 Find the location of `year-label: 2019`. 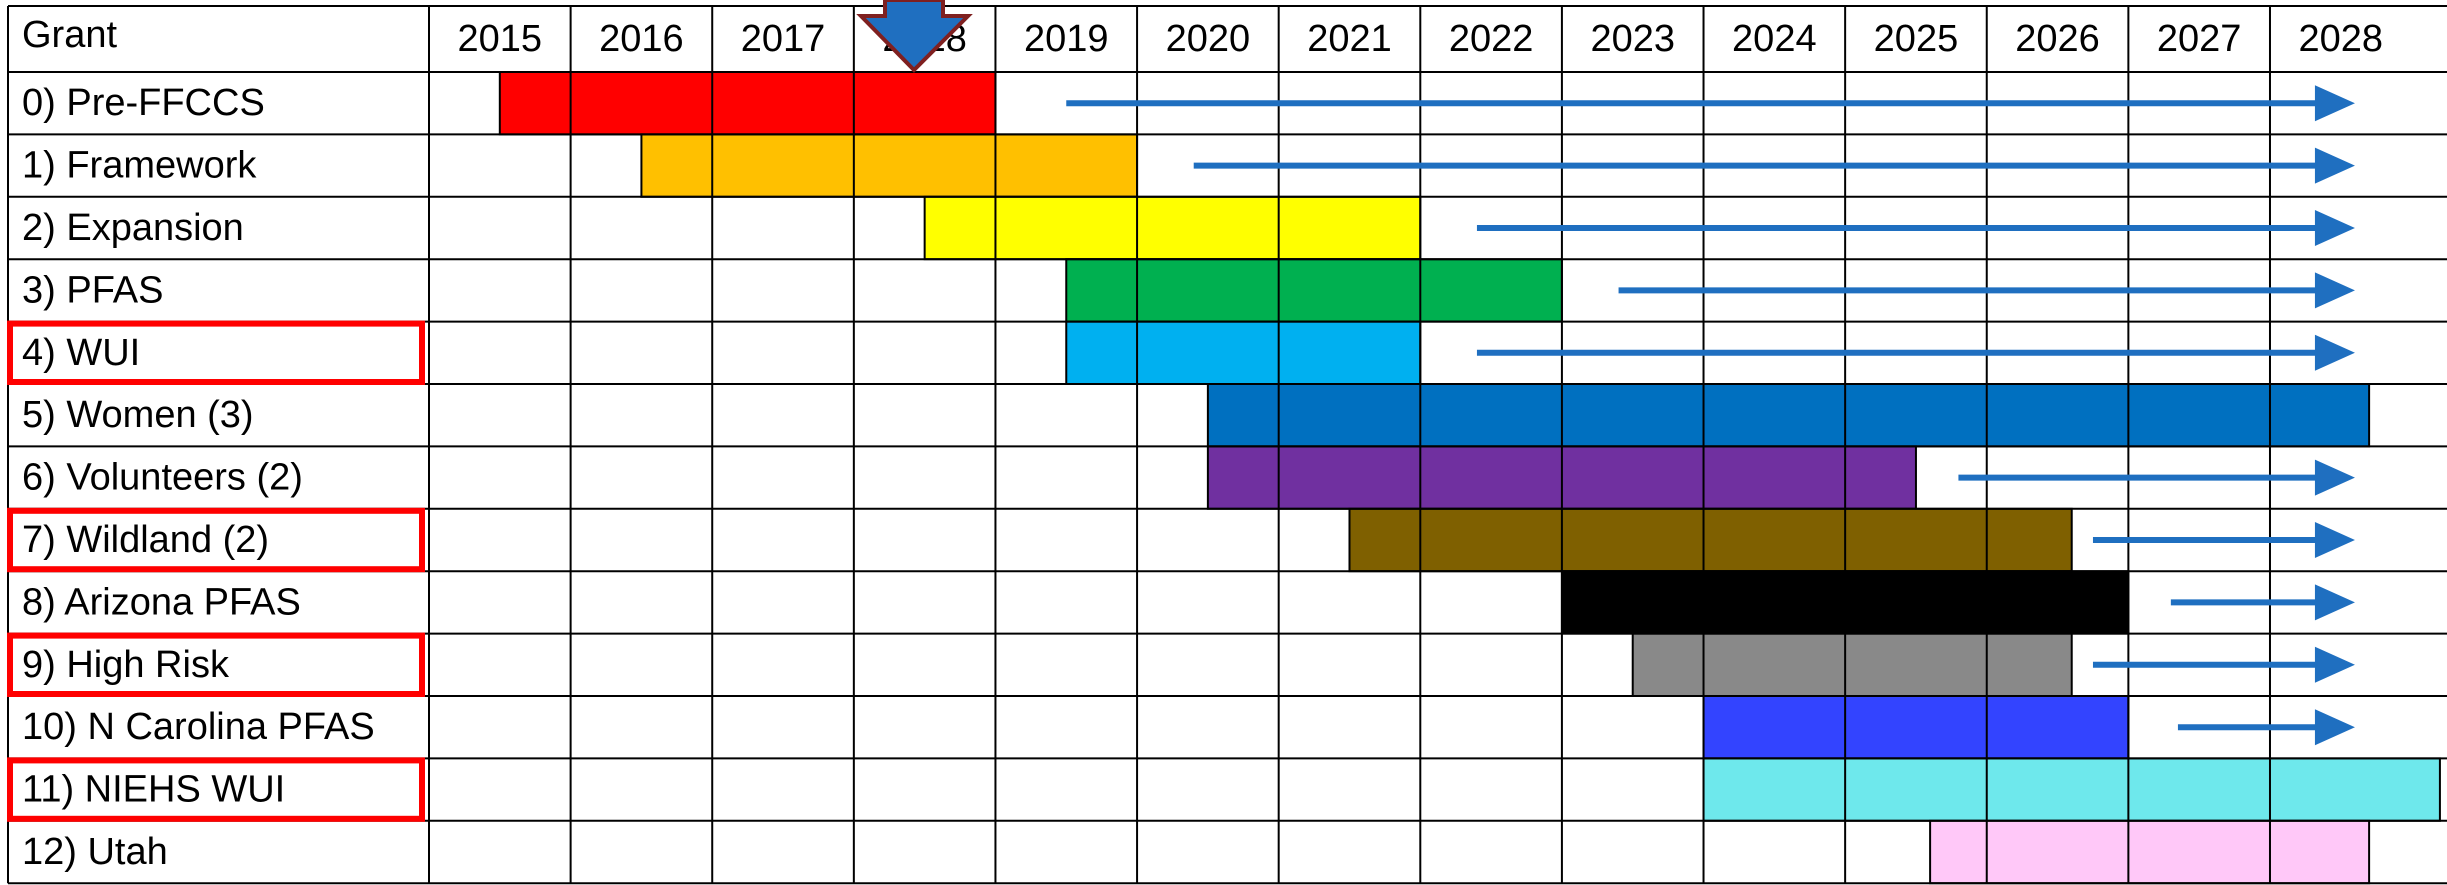

year-label: 2019 is located at coordinates (1066, 39).